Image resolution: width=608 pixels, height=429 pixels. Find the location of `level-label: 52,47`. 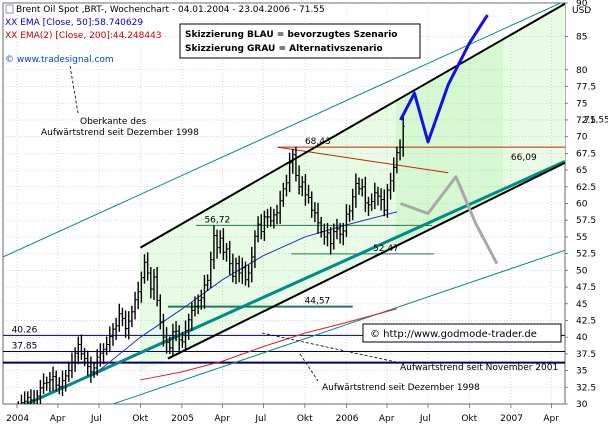

level-label: 52,47 is located at coordinates (386, 249).